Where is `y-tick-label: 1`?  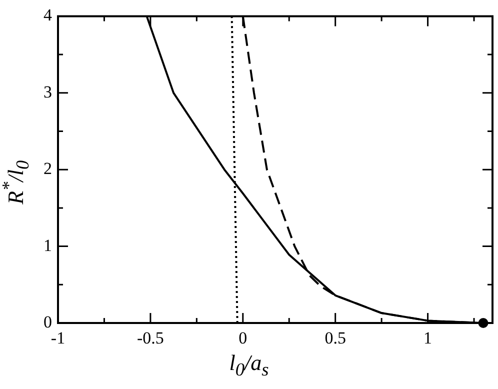 y-tick-label: 1 is located at coordinates (48, 245).